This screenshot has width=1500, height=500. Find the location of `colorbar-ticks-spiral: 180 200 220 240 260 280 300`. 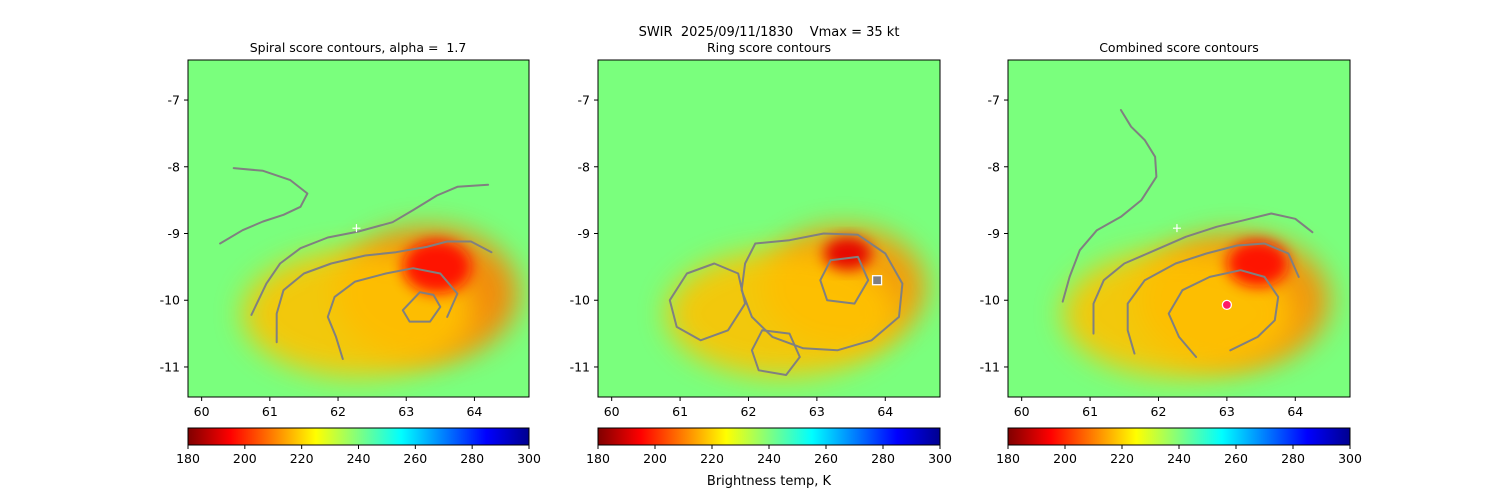

colorbar-ticks-spiral: 180 200 220 240 260 280 300 is located at coordinates (358, 455).